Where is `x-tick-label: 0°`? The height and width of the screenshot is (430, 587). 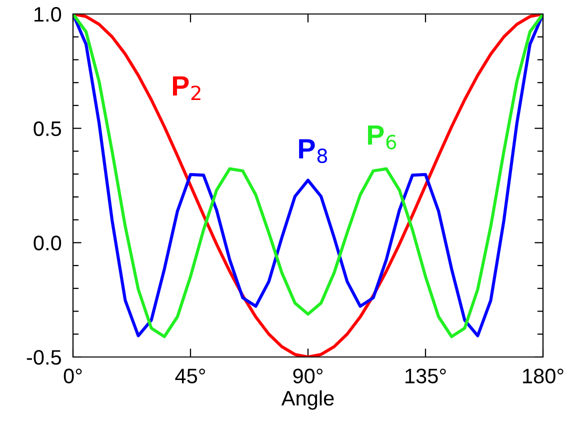 x-tick-label: 0° is located at coordinates (73, 376).